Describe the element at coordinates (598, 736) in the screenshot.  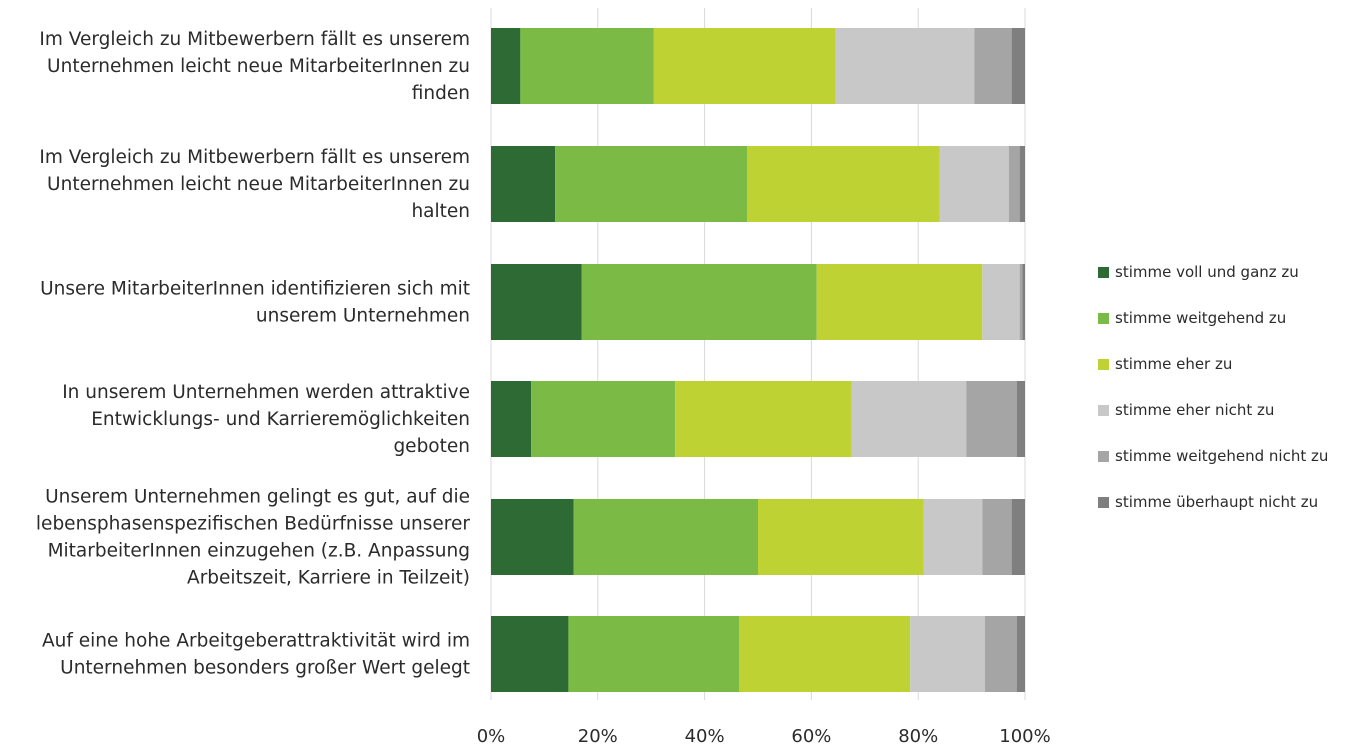
I see `x-tick-label: 20%` at that location.